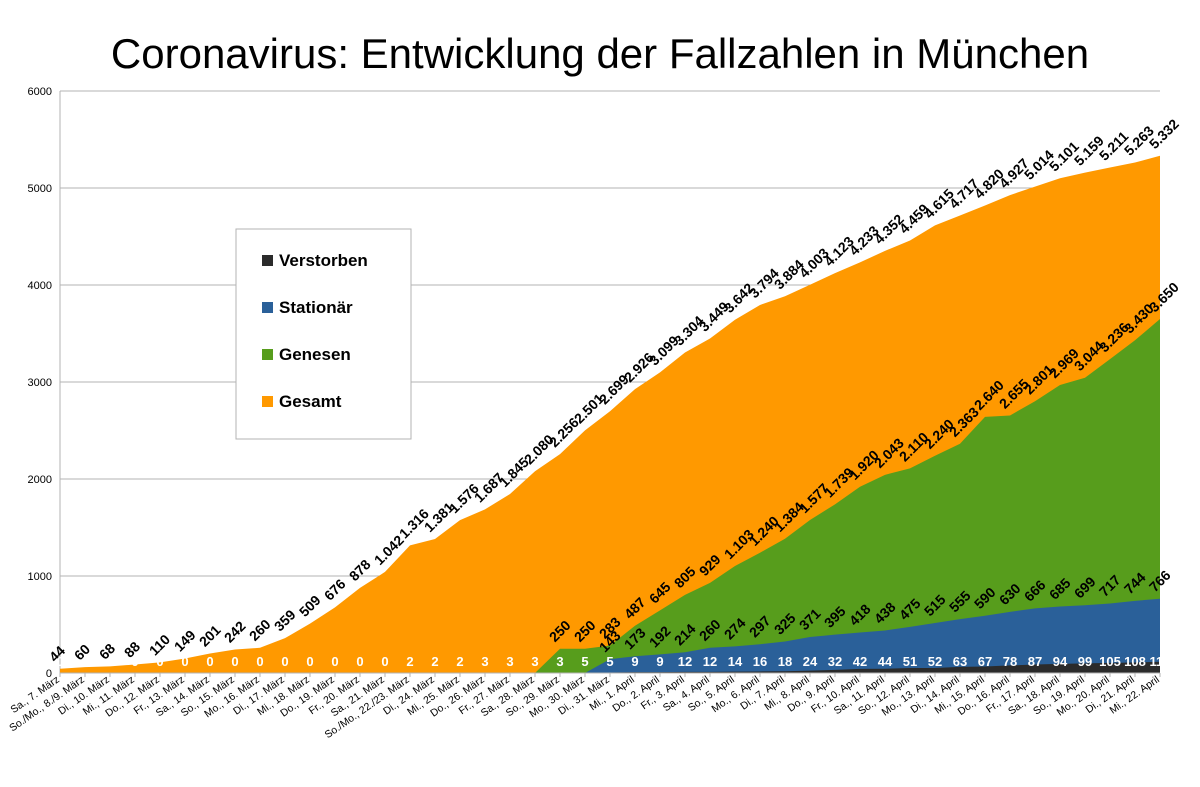 This screenshot has height=787, width=1200. I want to click on legend: Verstorben Stationär Genesen Gesamt, so click(323, 334).